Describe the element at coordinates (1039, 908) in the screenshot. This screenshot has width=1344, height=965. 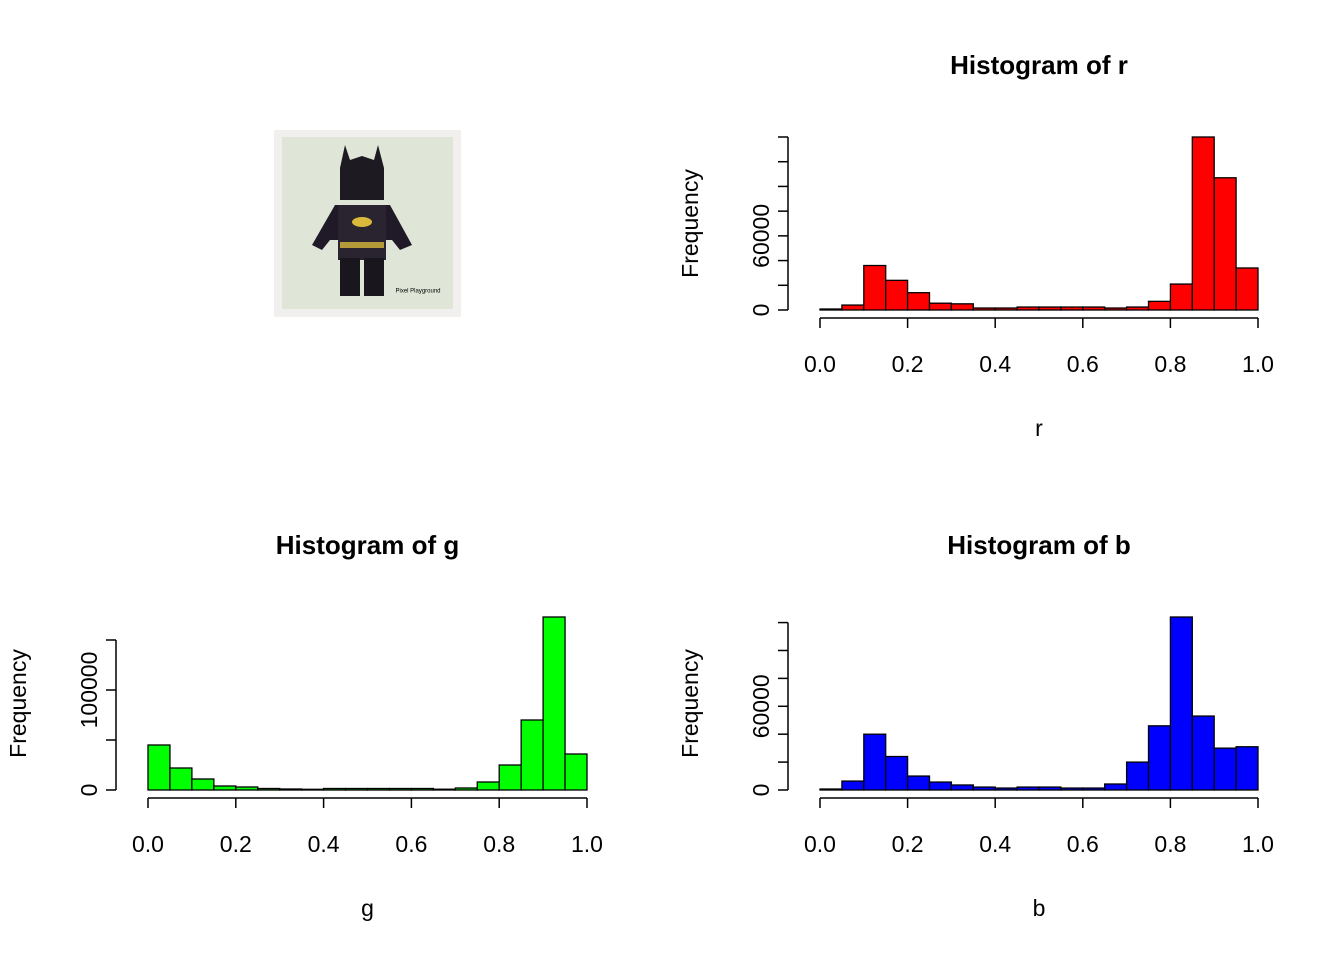
I see `x-axis-label: b` at that location.